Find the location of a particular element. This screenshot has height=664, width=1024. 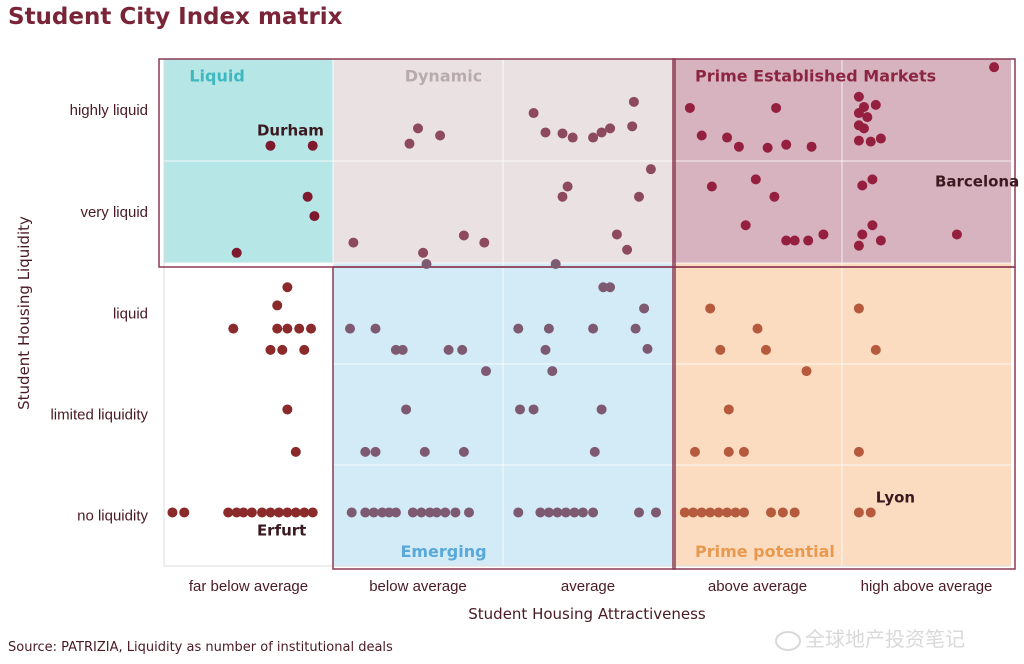

y-tick-label: limited liquidity is located at coordinates (99, 415).